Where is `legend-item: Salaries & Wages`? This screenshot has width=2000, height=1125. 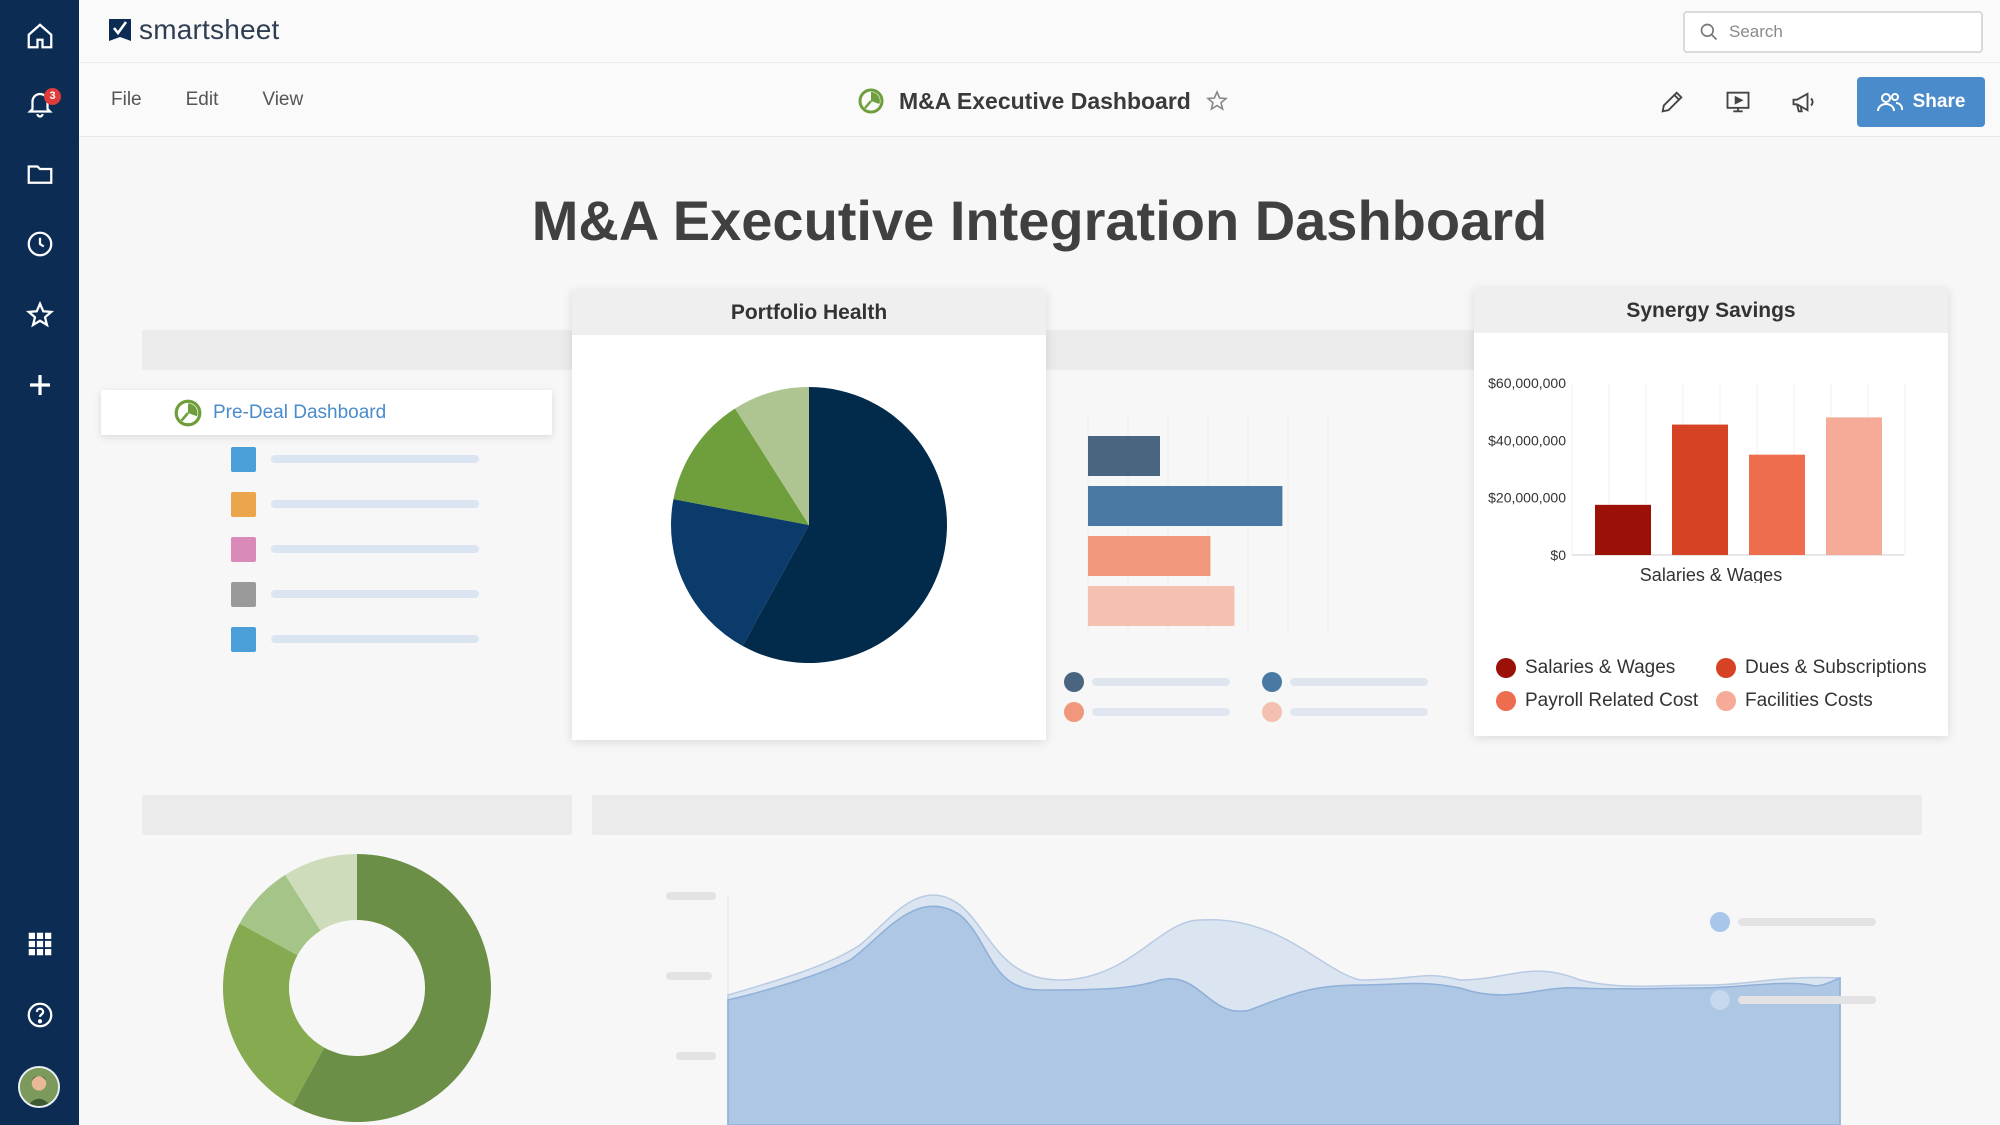 legend-item: Salaries & Wages is located at coordinates (1585, 668).